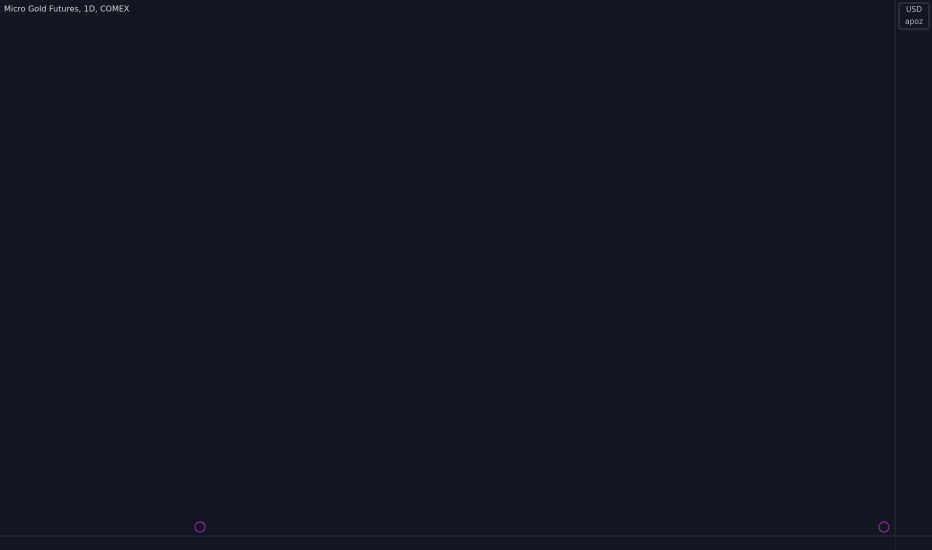 The height and width of the screenshot is (550, 932). What do you see at coordinates (914, 16) in the screenshot?
I see `currency-box` at bounding box center [914, 16].